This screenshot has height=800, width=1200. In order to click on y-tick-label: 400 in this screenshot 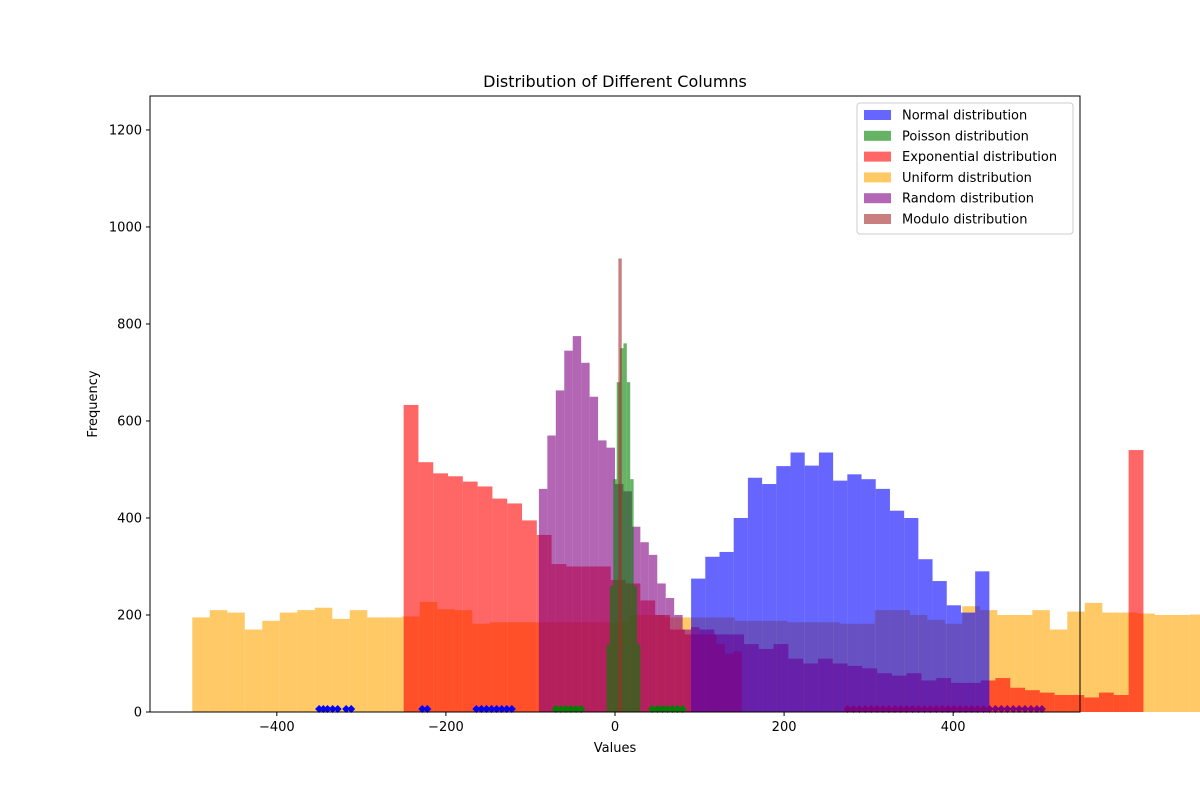, I will do `click(129, 518)`.